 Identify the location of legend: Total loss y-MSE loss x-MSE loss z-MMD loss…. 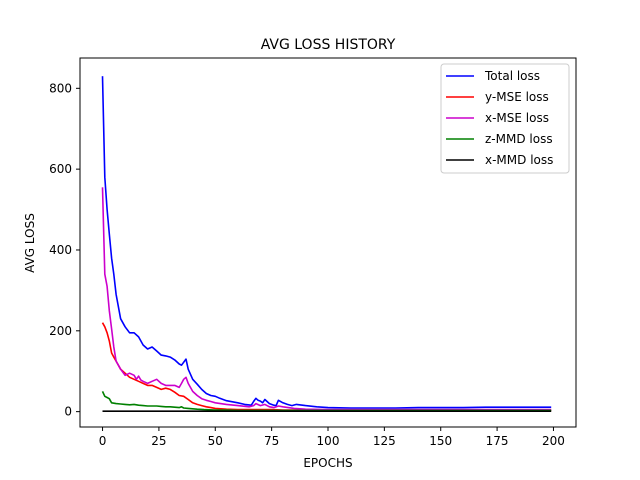
(505, 118).